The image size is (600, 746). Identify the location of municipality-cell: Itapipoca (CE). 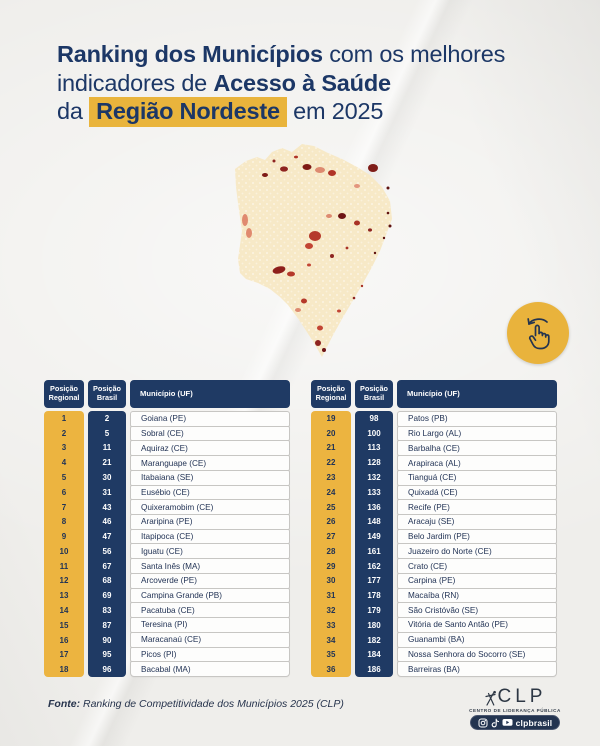
(210, 536).